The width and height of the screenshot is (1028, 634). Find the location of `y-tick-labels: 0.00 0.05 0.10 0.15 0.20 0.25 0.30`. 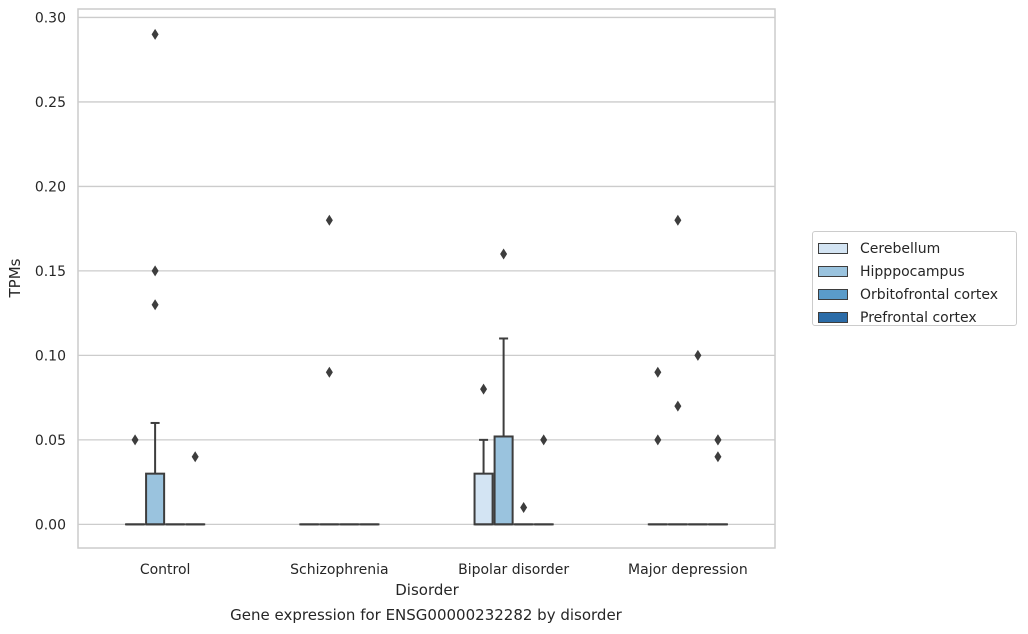

y-tick-labels: 0.00 0.05 0.10 0.15 0.20 0.25 0.30 is located at coordinates (50, 271).